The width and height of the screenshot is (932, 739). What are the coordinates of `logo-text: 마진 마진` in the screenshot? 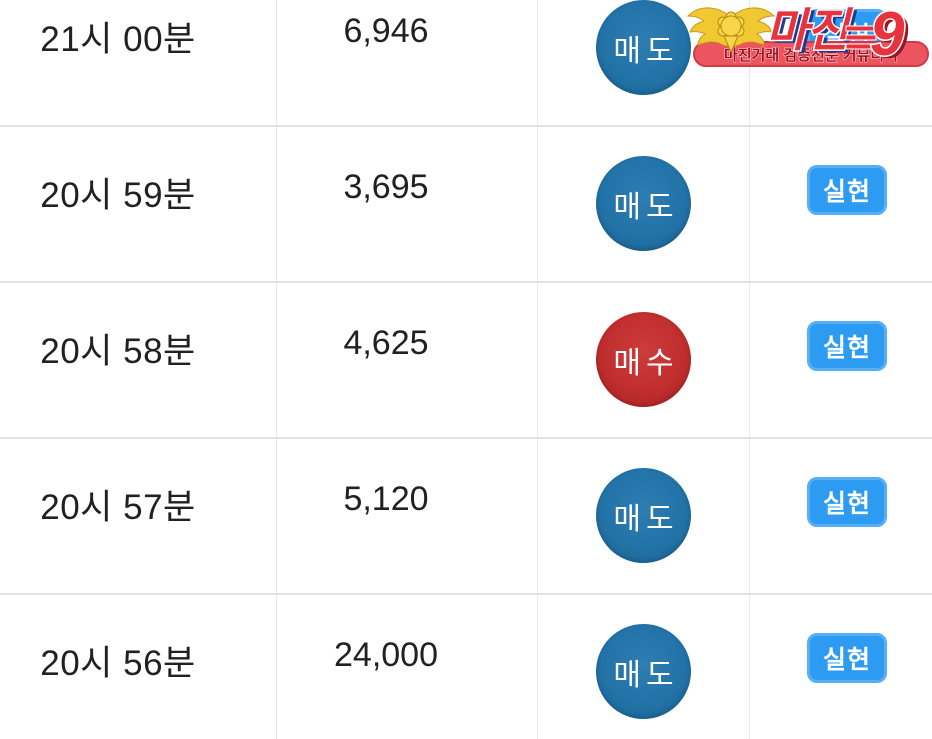 It's located at (812, 31).